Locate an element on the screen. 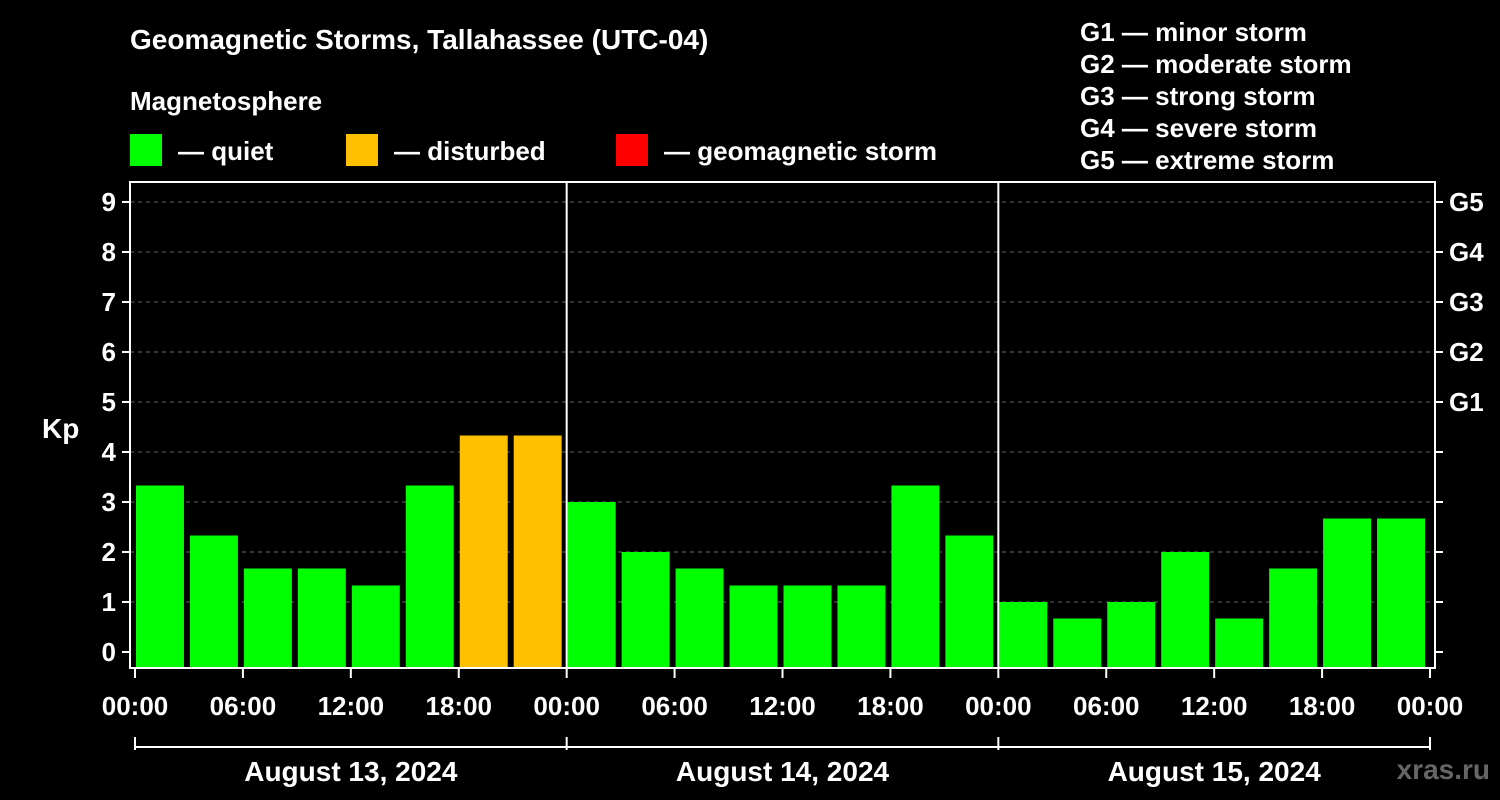  chart-title: Geomagnetic Storms, Tallahassee (UTC-04) is located at coordinates (419, 39).